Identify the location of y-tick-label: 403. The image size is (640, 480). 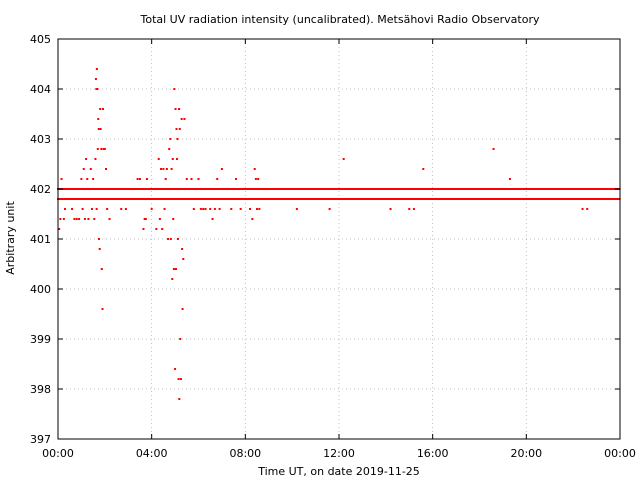
(40, 139).